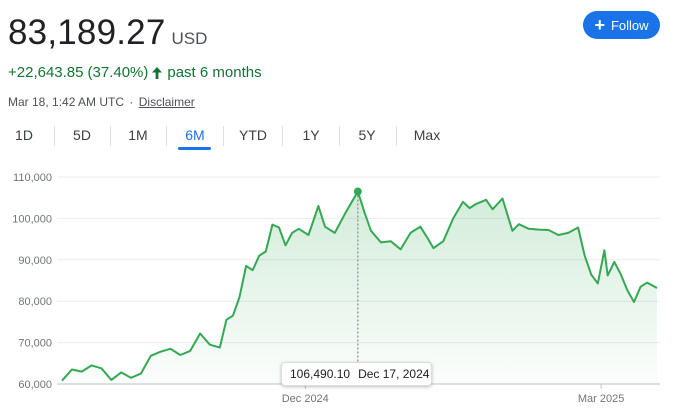 The height and width of the screenshot is (415, 675). Describe the element at coordinates (214, 72) in the screenshot. I see `change-period: past 6 months` at that location.